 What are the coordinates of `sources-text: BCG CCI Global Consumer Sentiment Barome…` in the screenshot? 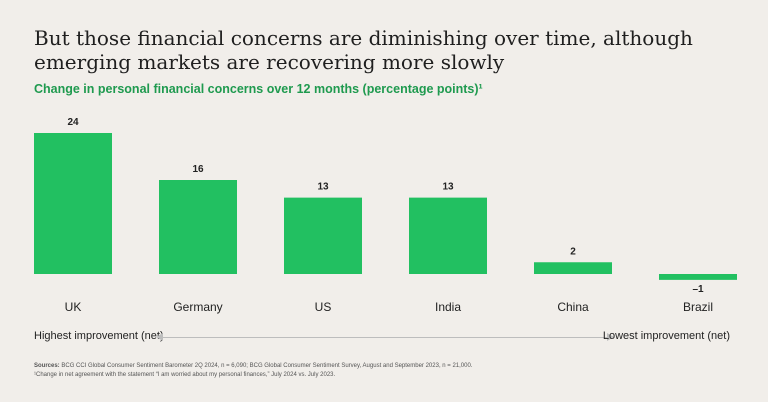 It's located at (267, 366).